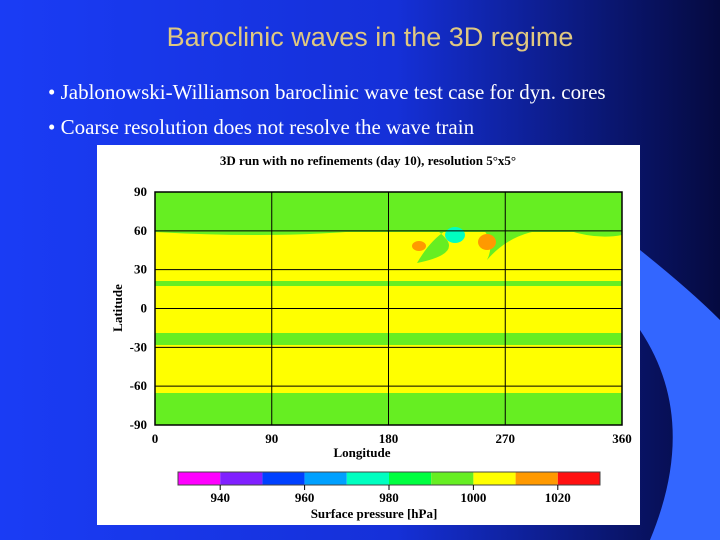 Image resolution: width=720 pixels, height=540 pixels. I want to click on y-axis-label: Latitude, so click(117, 308).